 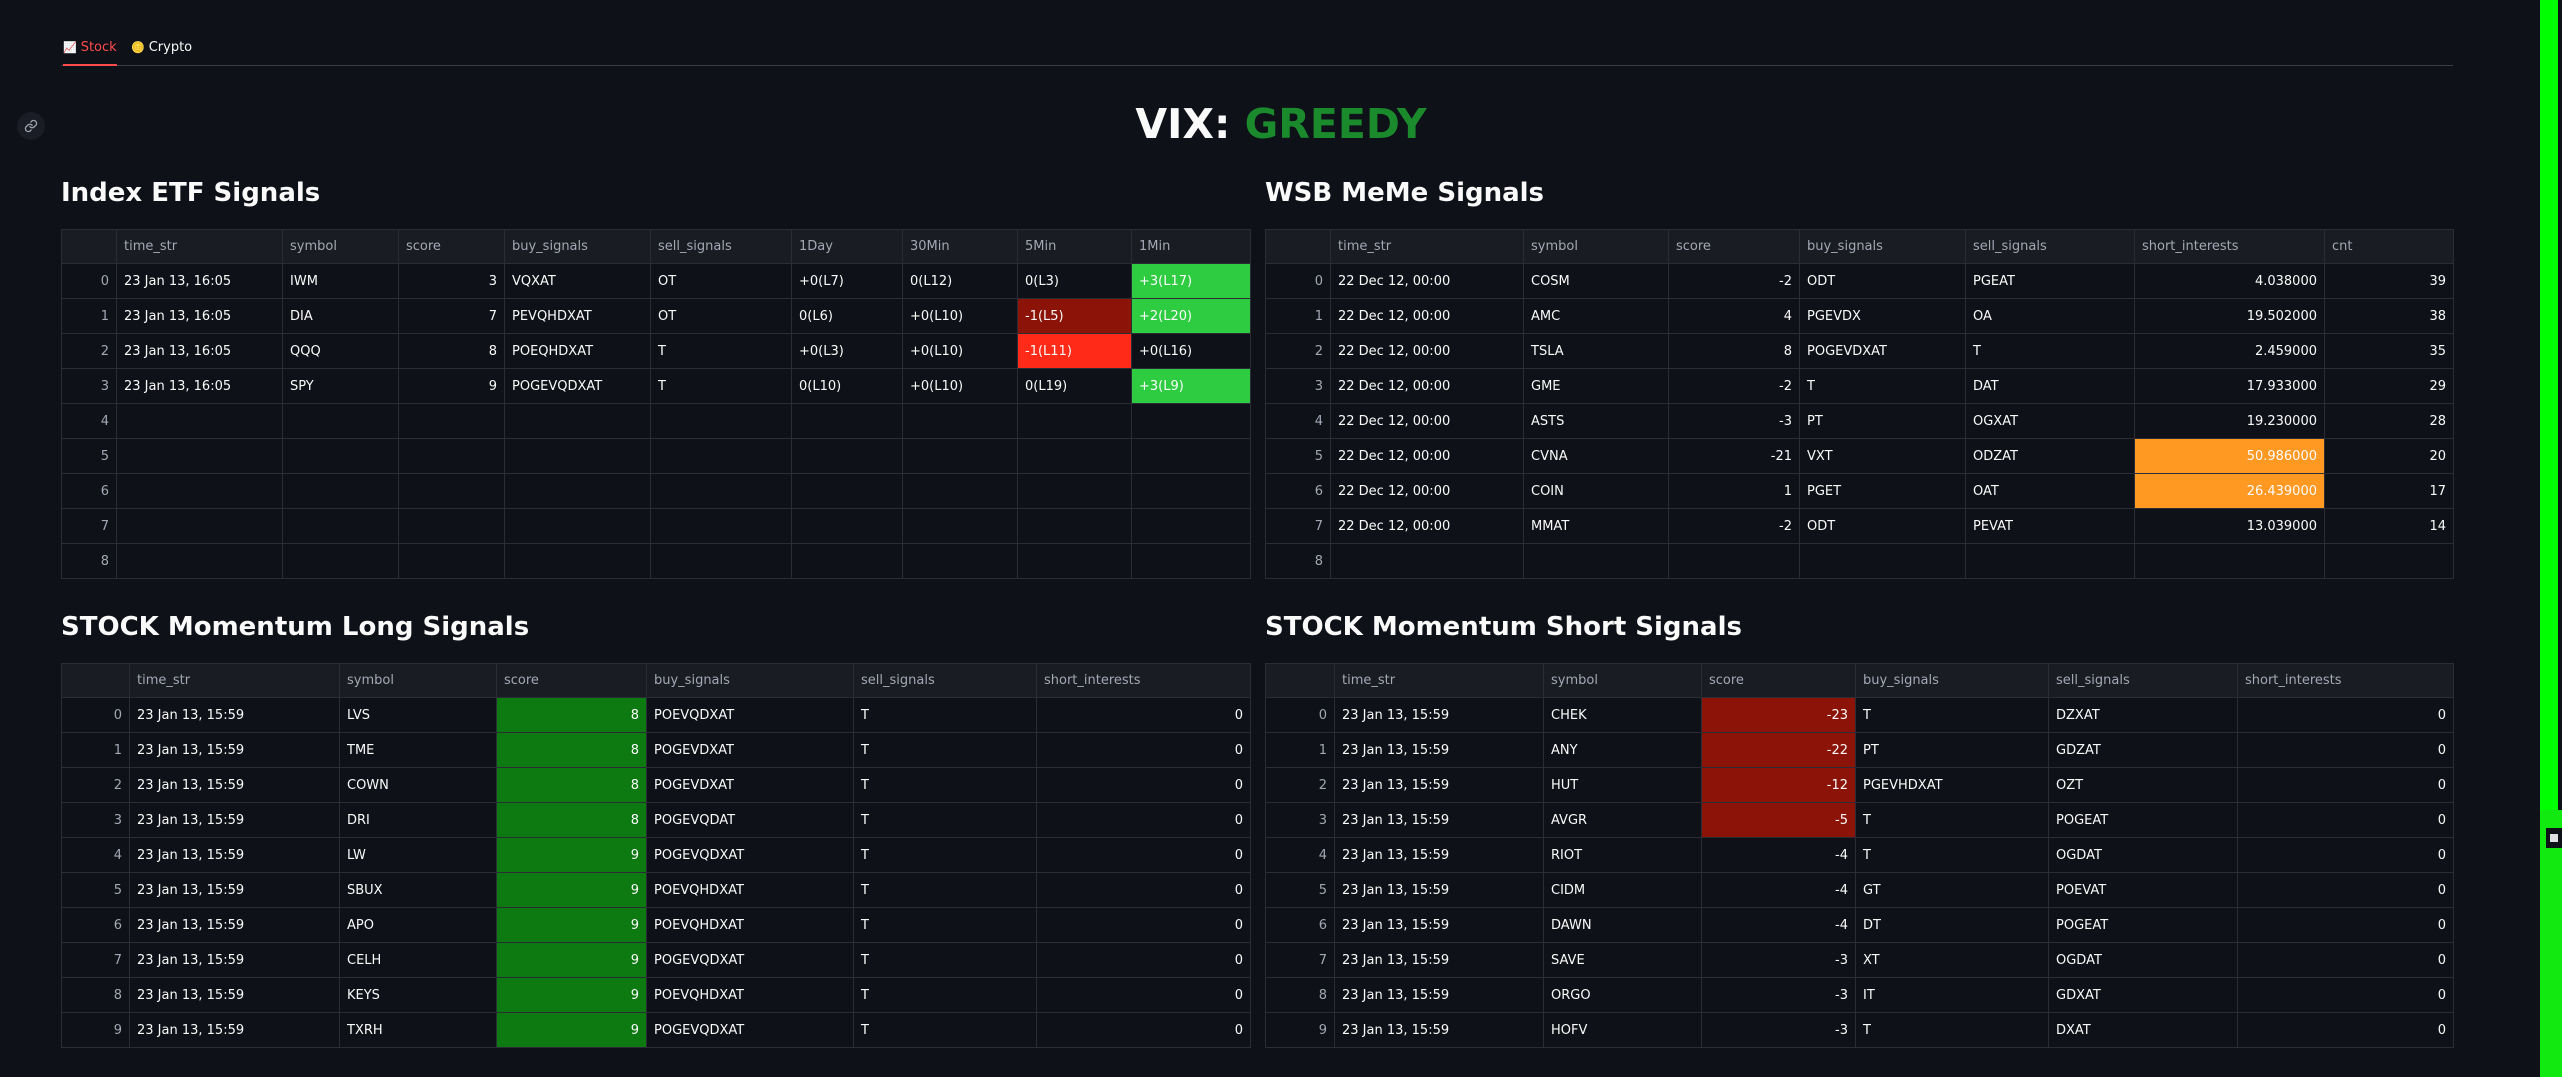 What do you see at coordinates (960, 386) in the screenshot?
I see `30min-cell: +0(L10)` at bounding box center [960, 386].